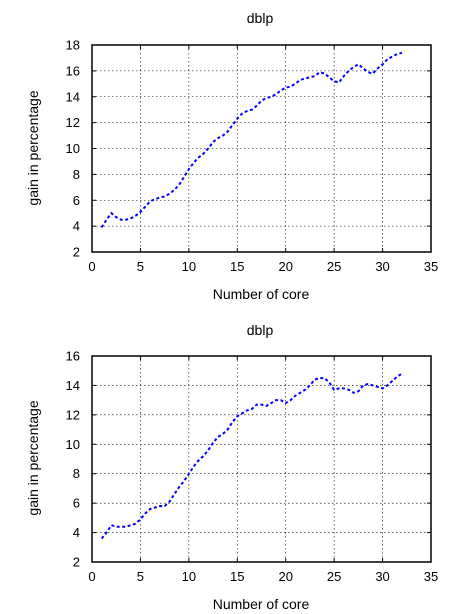 Image resolution: width=452 pixels, height=614 pixels. Describe the element at coordinates (260, 330) in the screenshot. I see `chart-bottom-title: dblp` at that location.